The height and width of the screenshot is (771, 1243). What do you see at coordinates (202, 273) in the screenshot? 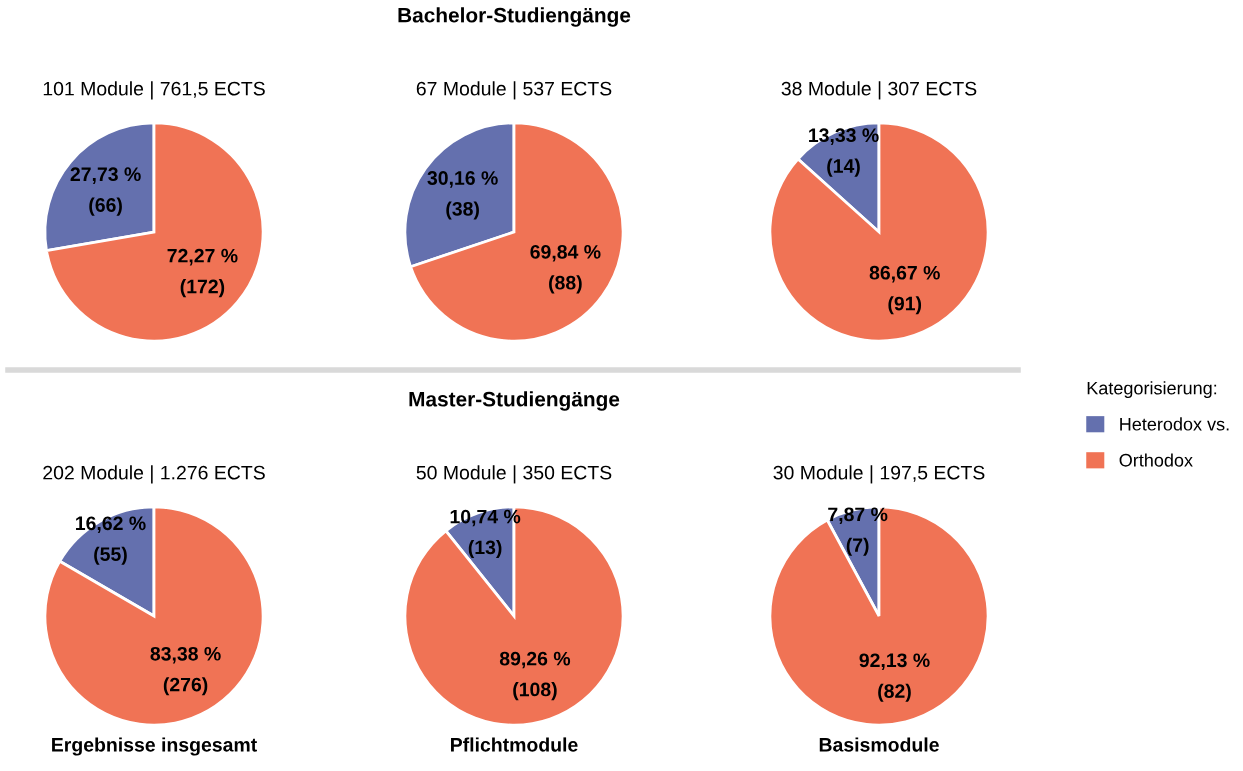
I see `data-label: 72,27 % (172)` at bounding box center [202, 273].